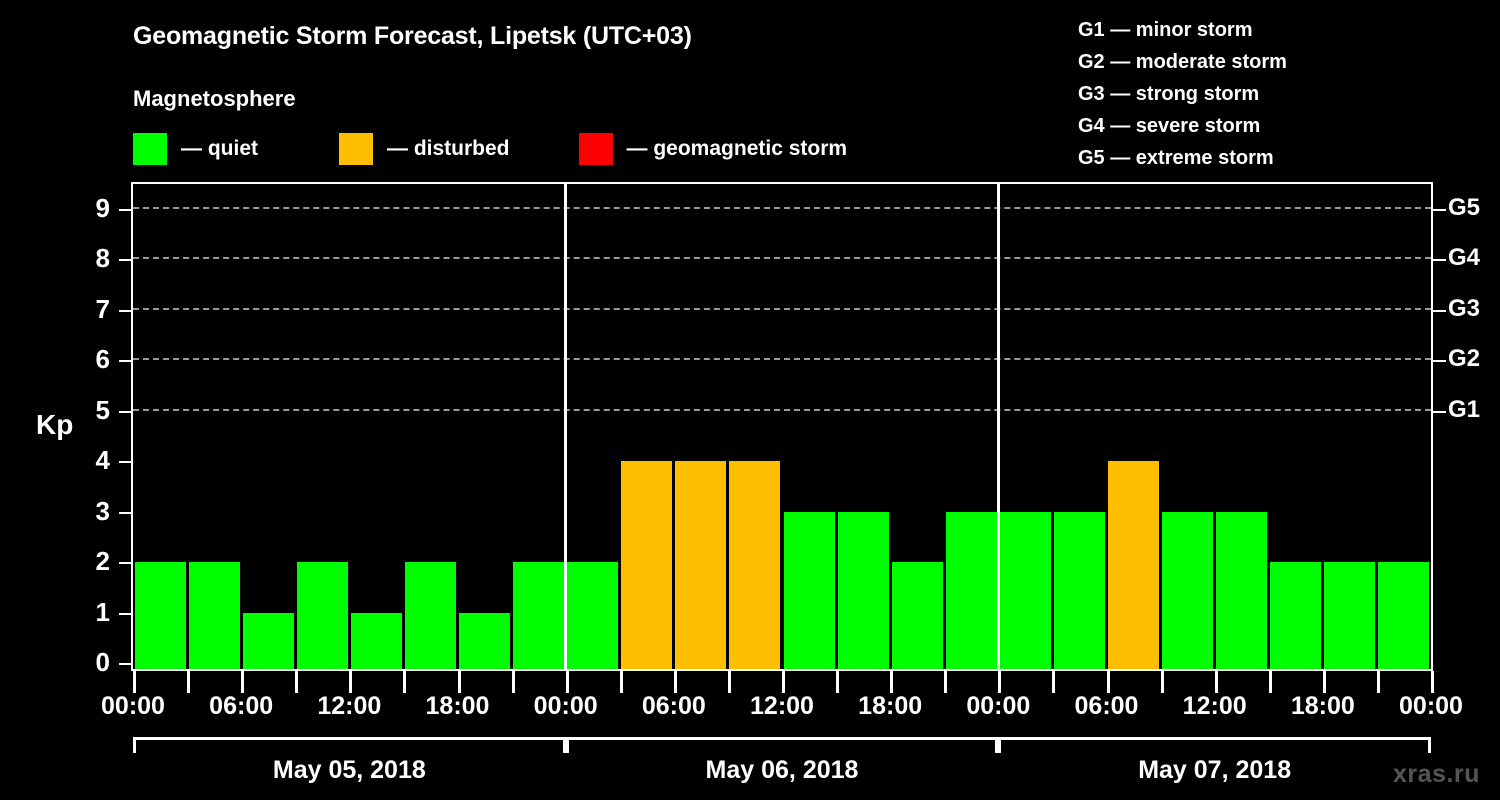 Image resolution: width=1500 pixels, height=800 pixels. I want to click on y-axis-tick-label: 7, so click(102, 308).